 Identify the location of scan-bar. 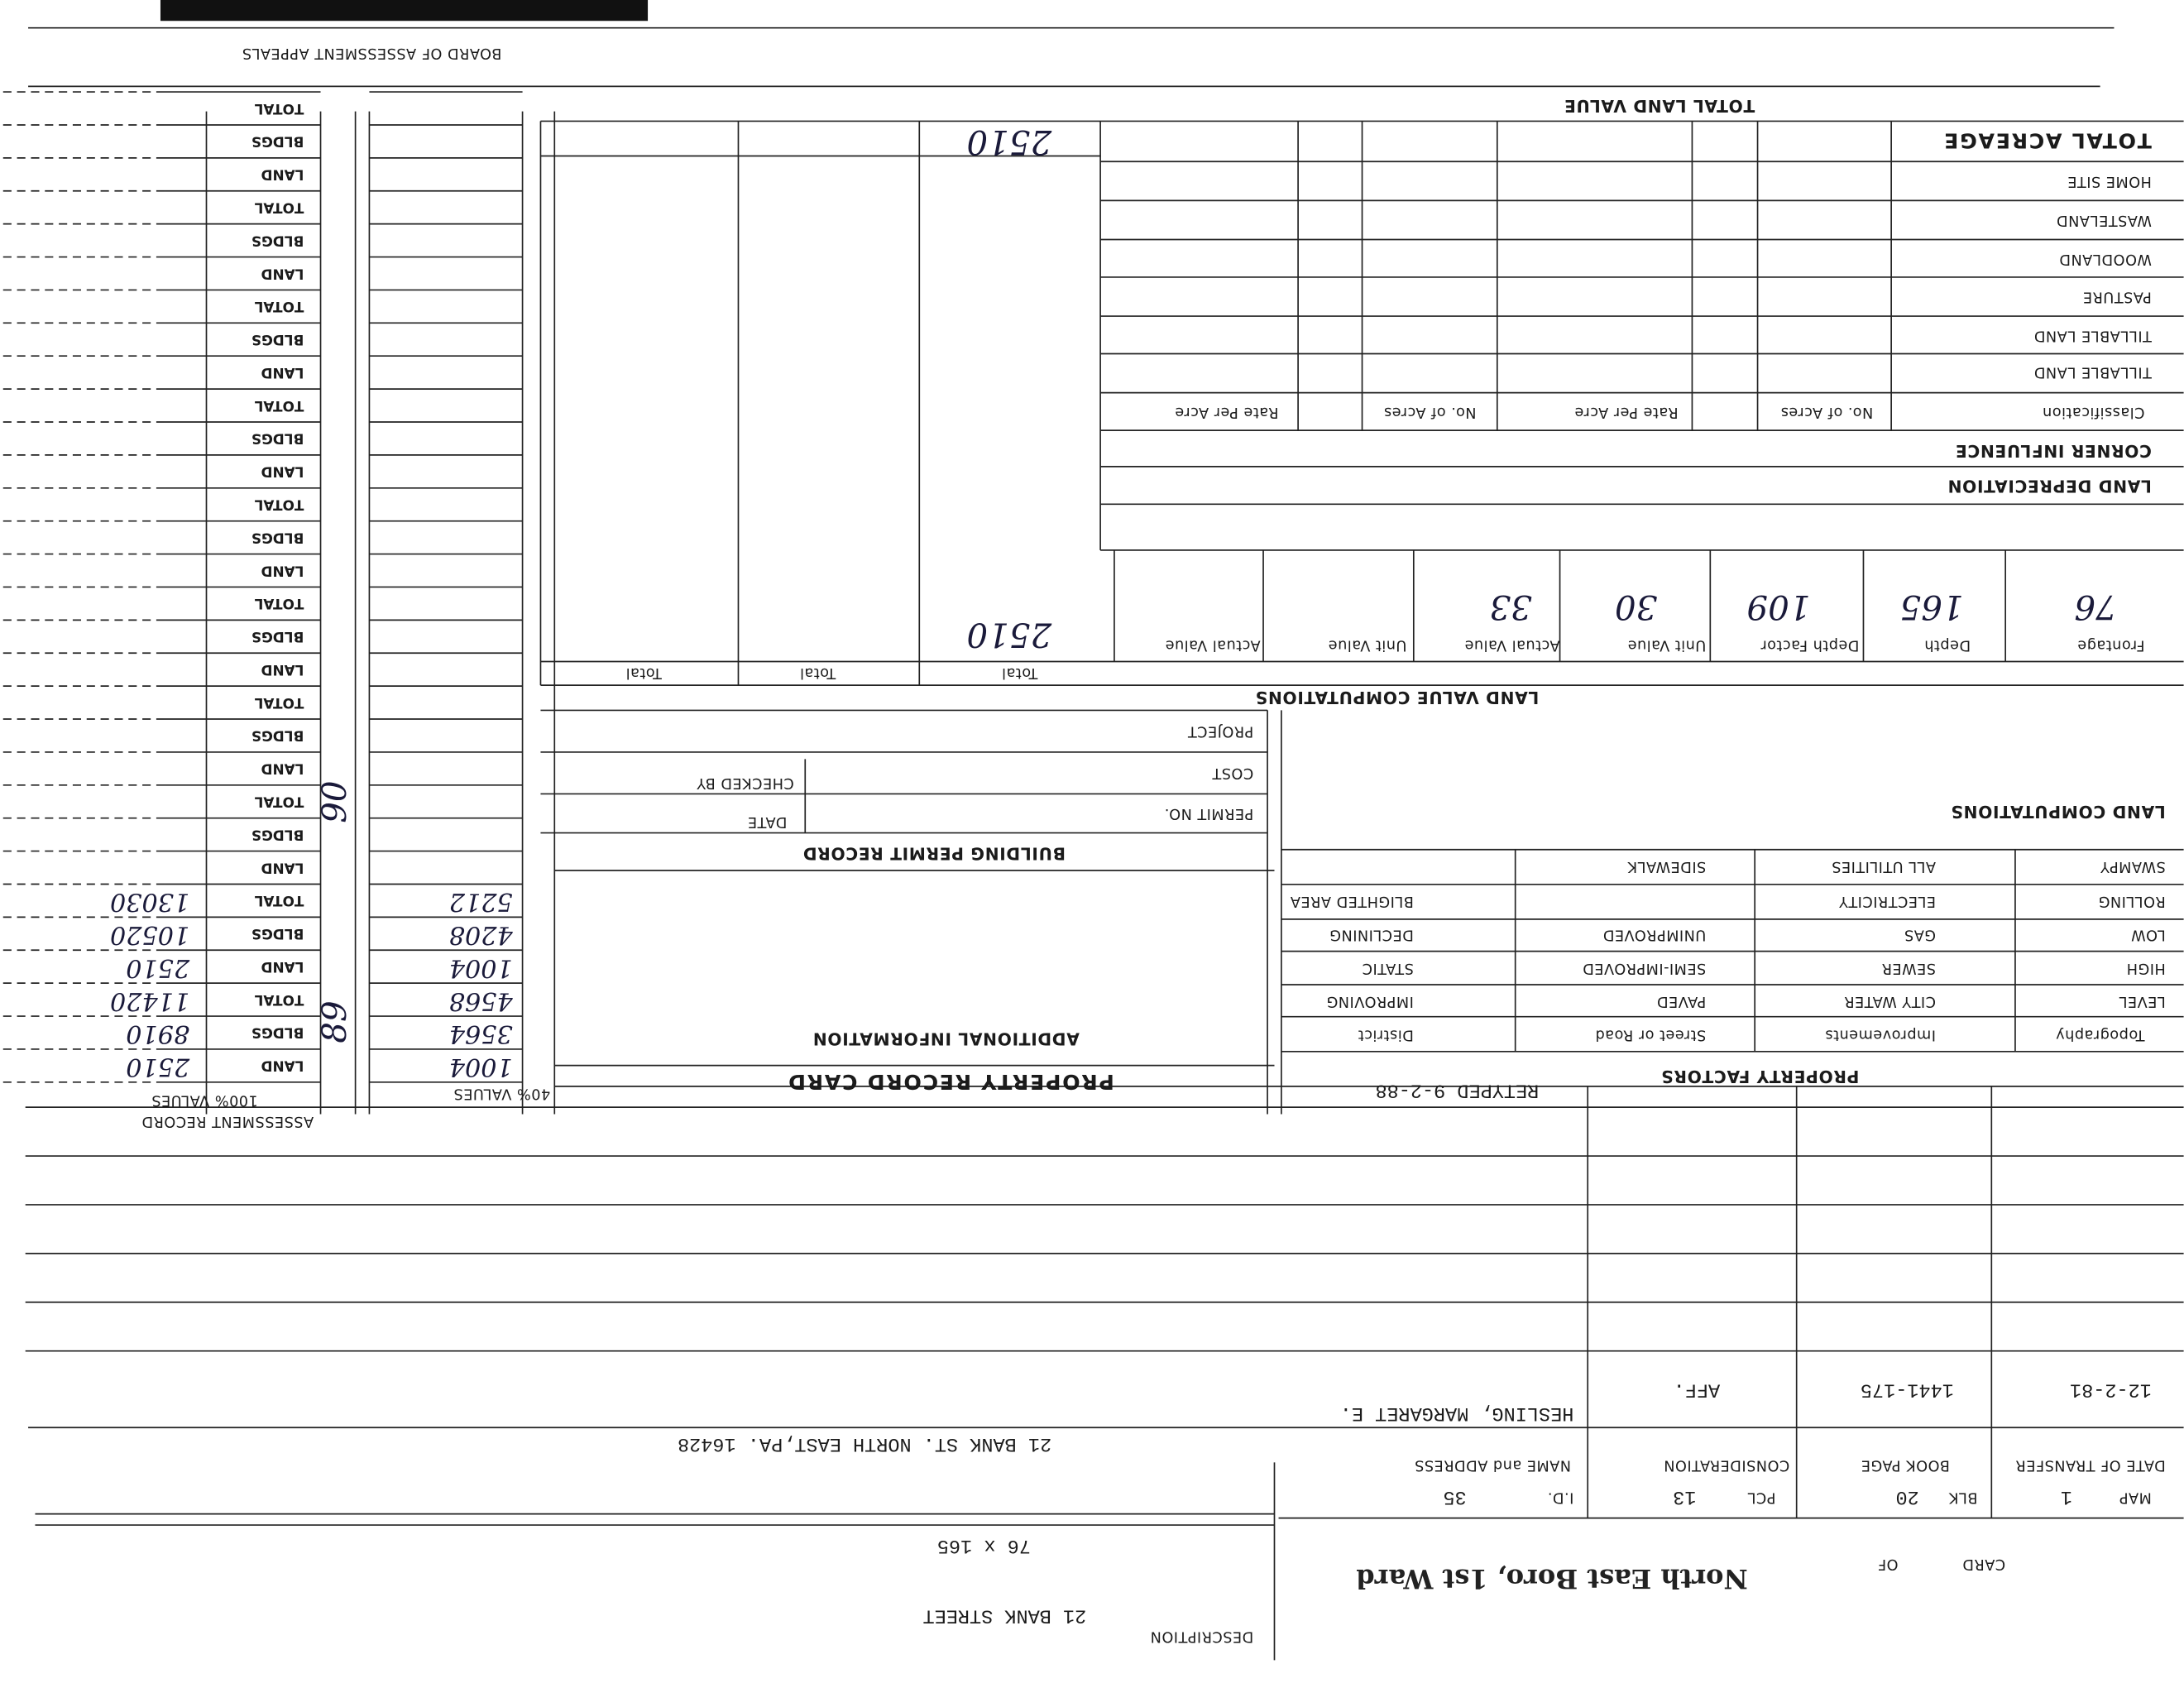
(404, 11).